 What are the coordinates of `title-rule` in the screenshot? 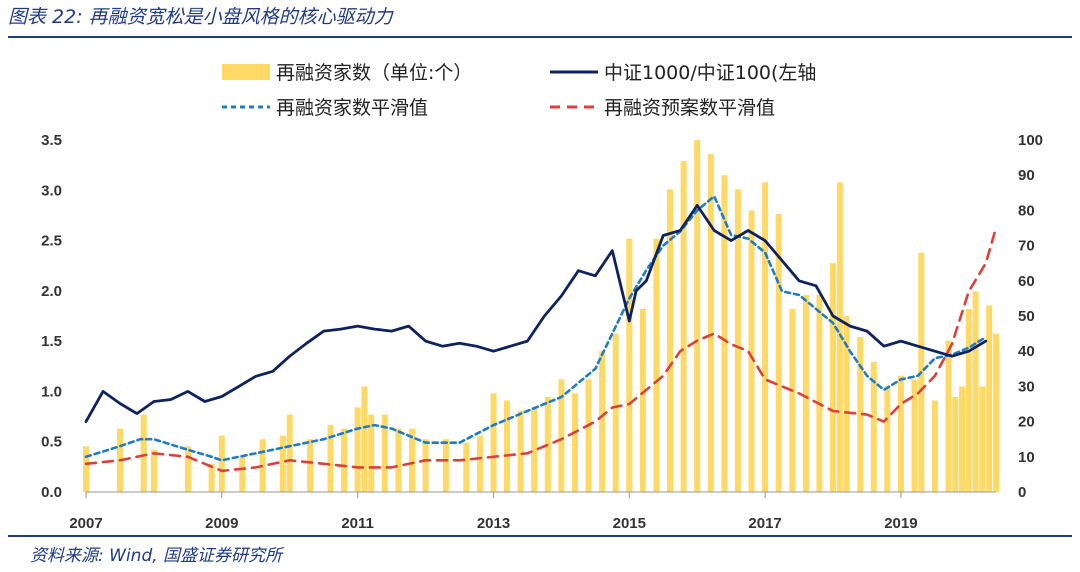 It's located at (540, 37).